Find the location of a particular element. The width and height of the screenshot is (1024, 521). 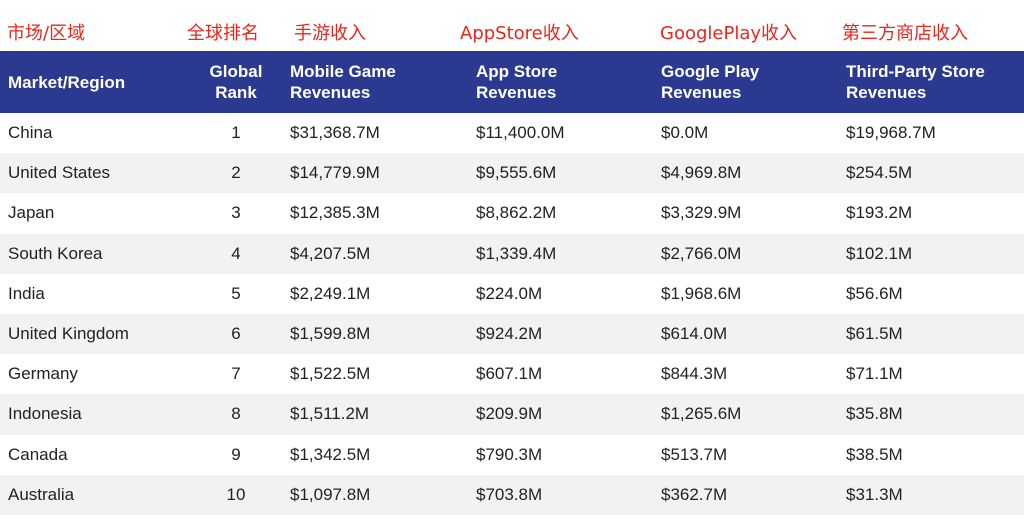

table-cell: Australia is located at coordinates (41, 494).